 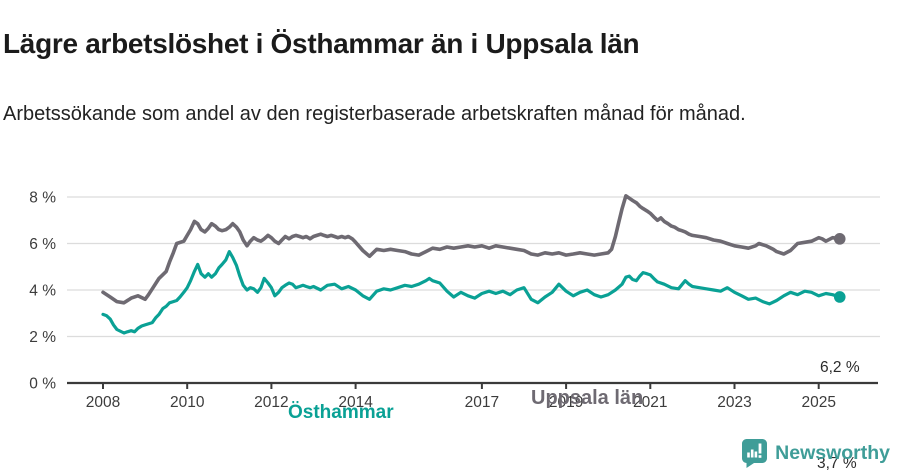 I want to click on end-value-label-uppsala: 6,2 %, so click(x=840, y=367).